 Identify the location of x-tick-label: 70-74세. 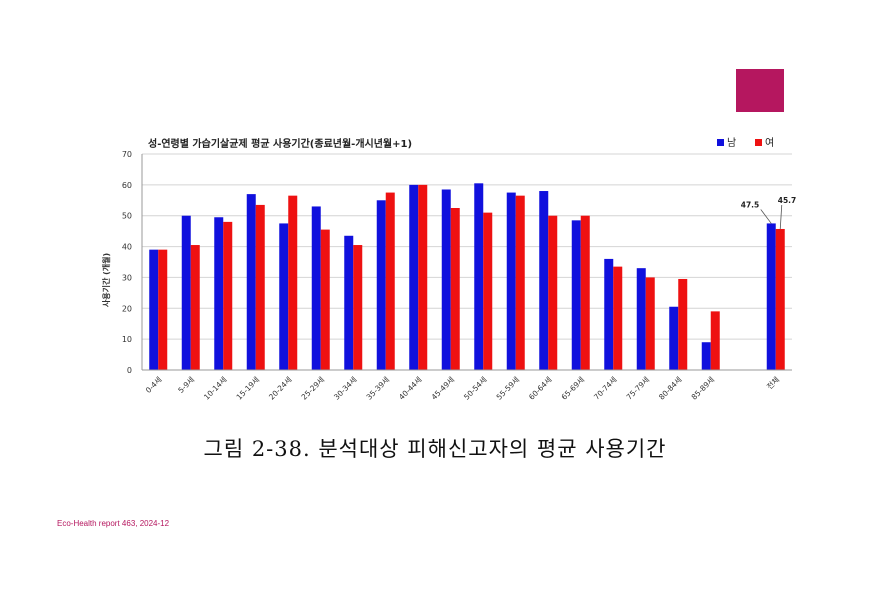
(605, 388).